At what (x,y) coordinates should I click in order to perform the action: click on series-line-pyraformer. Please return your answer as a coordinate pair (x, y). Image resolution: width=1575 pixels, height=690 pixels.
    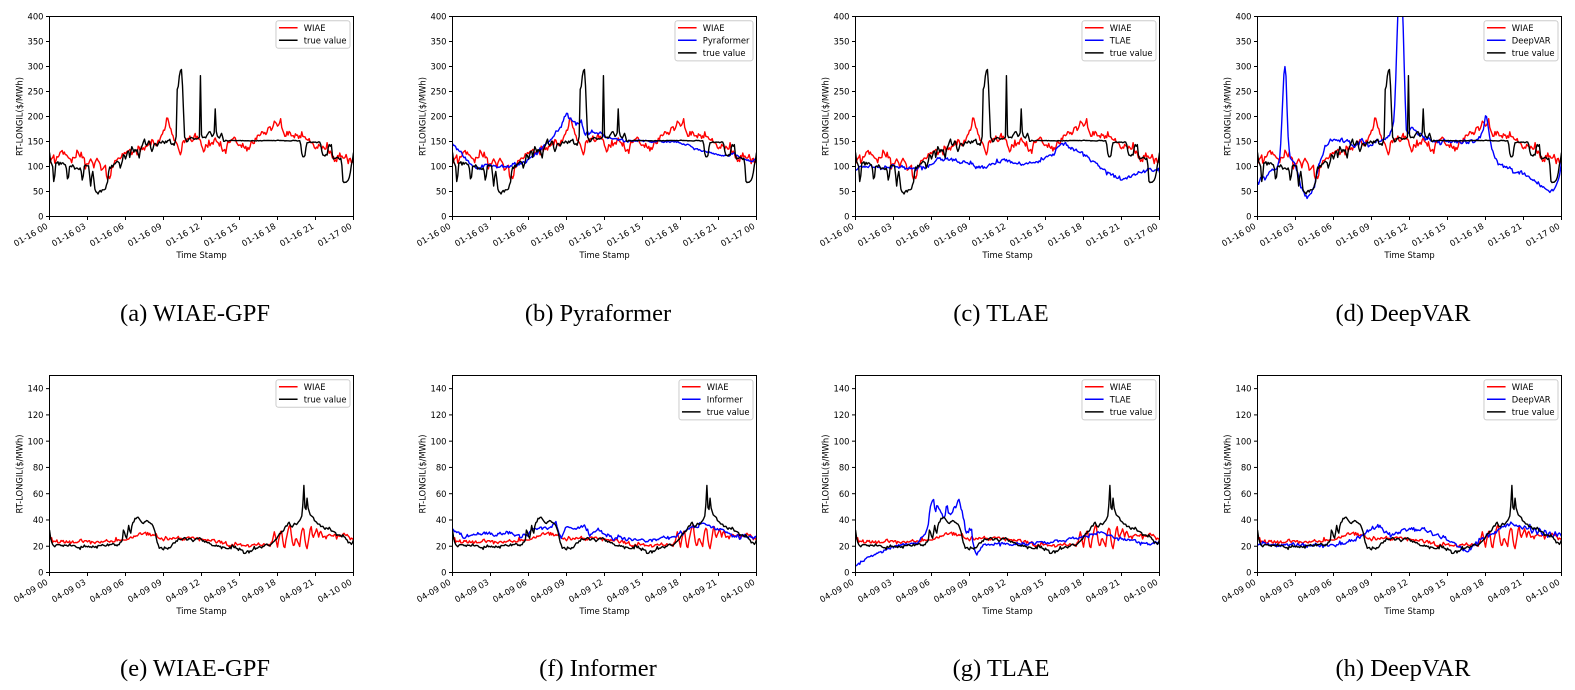
    Looking at the image, I should click on (604, 141).